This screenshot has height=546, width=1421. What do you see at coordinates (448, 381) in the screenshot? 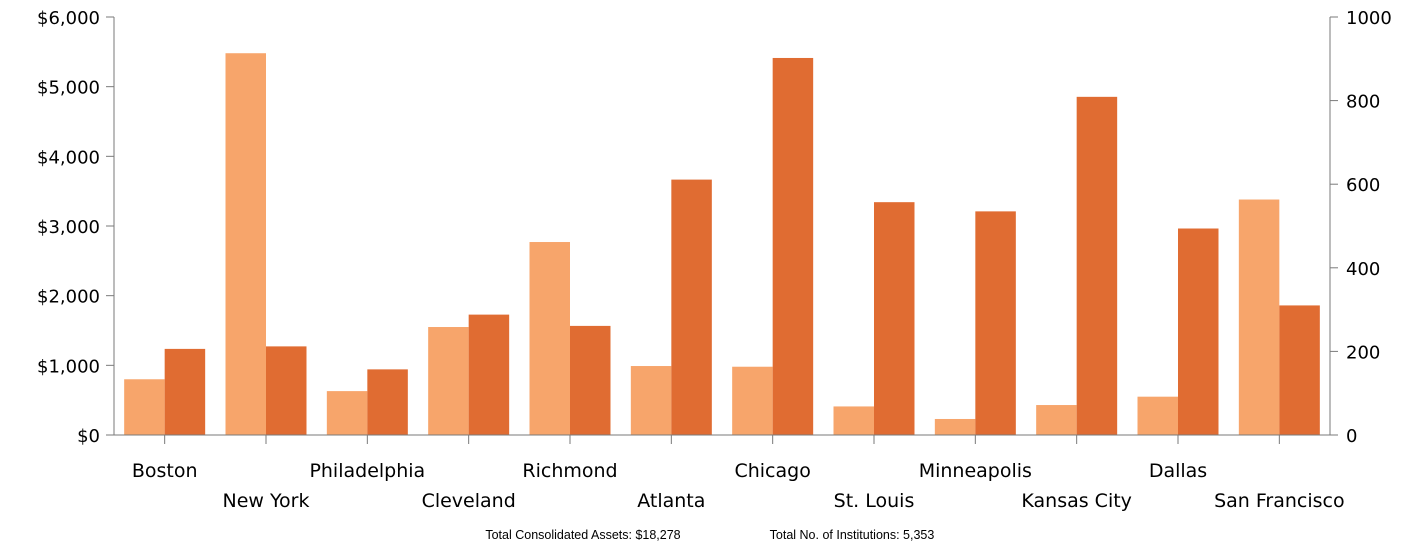
I see `bar-left-axis-cleveland` at bounding box center [448, 381].